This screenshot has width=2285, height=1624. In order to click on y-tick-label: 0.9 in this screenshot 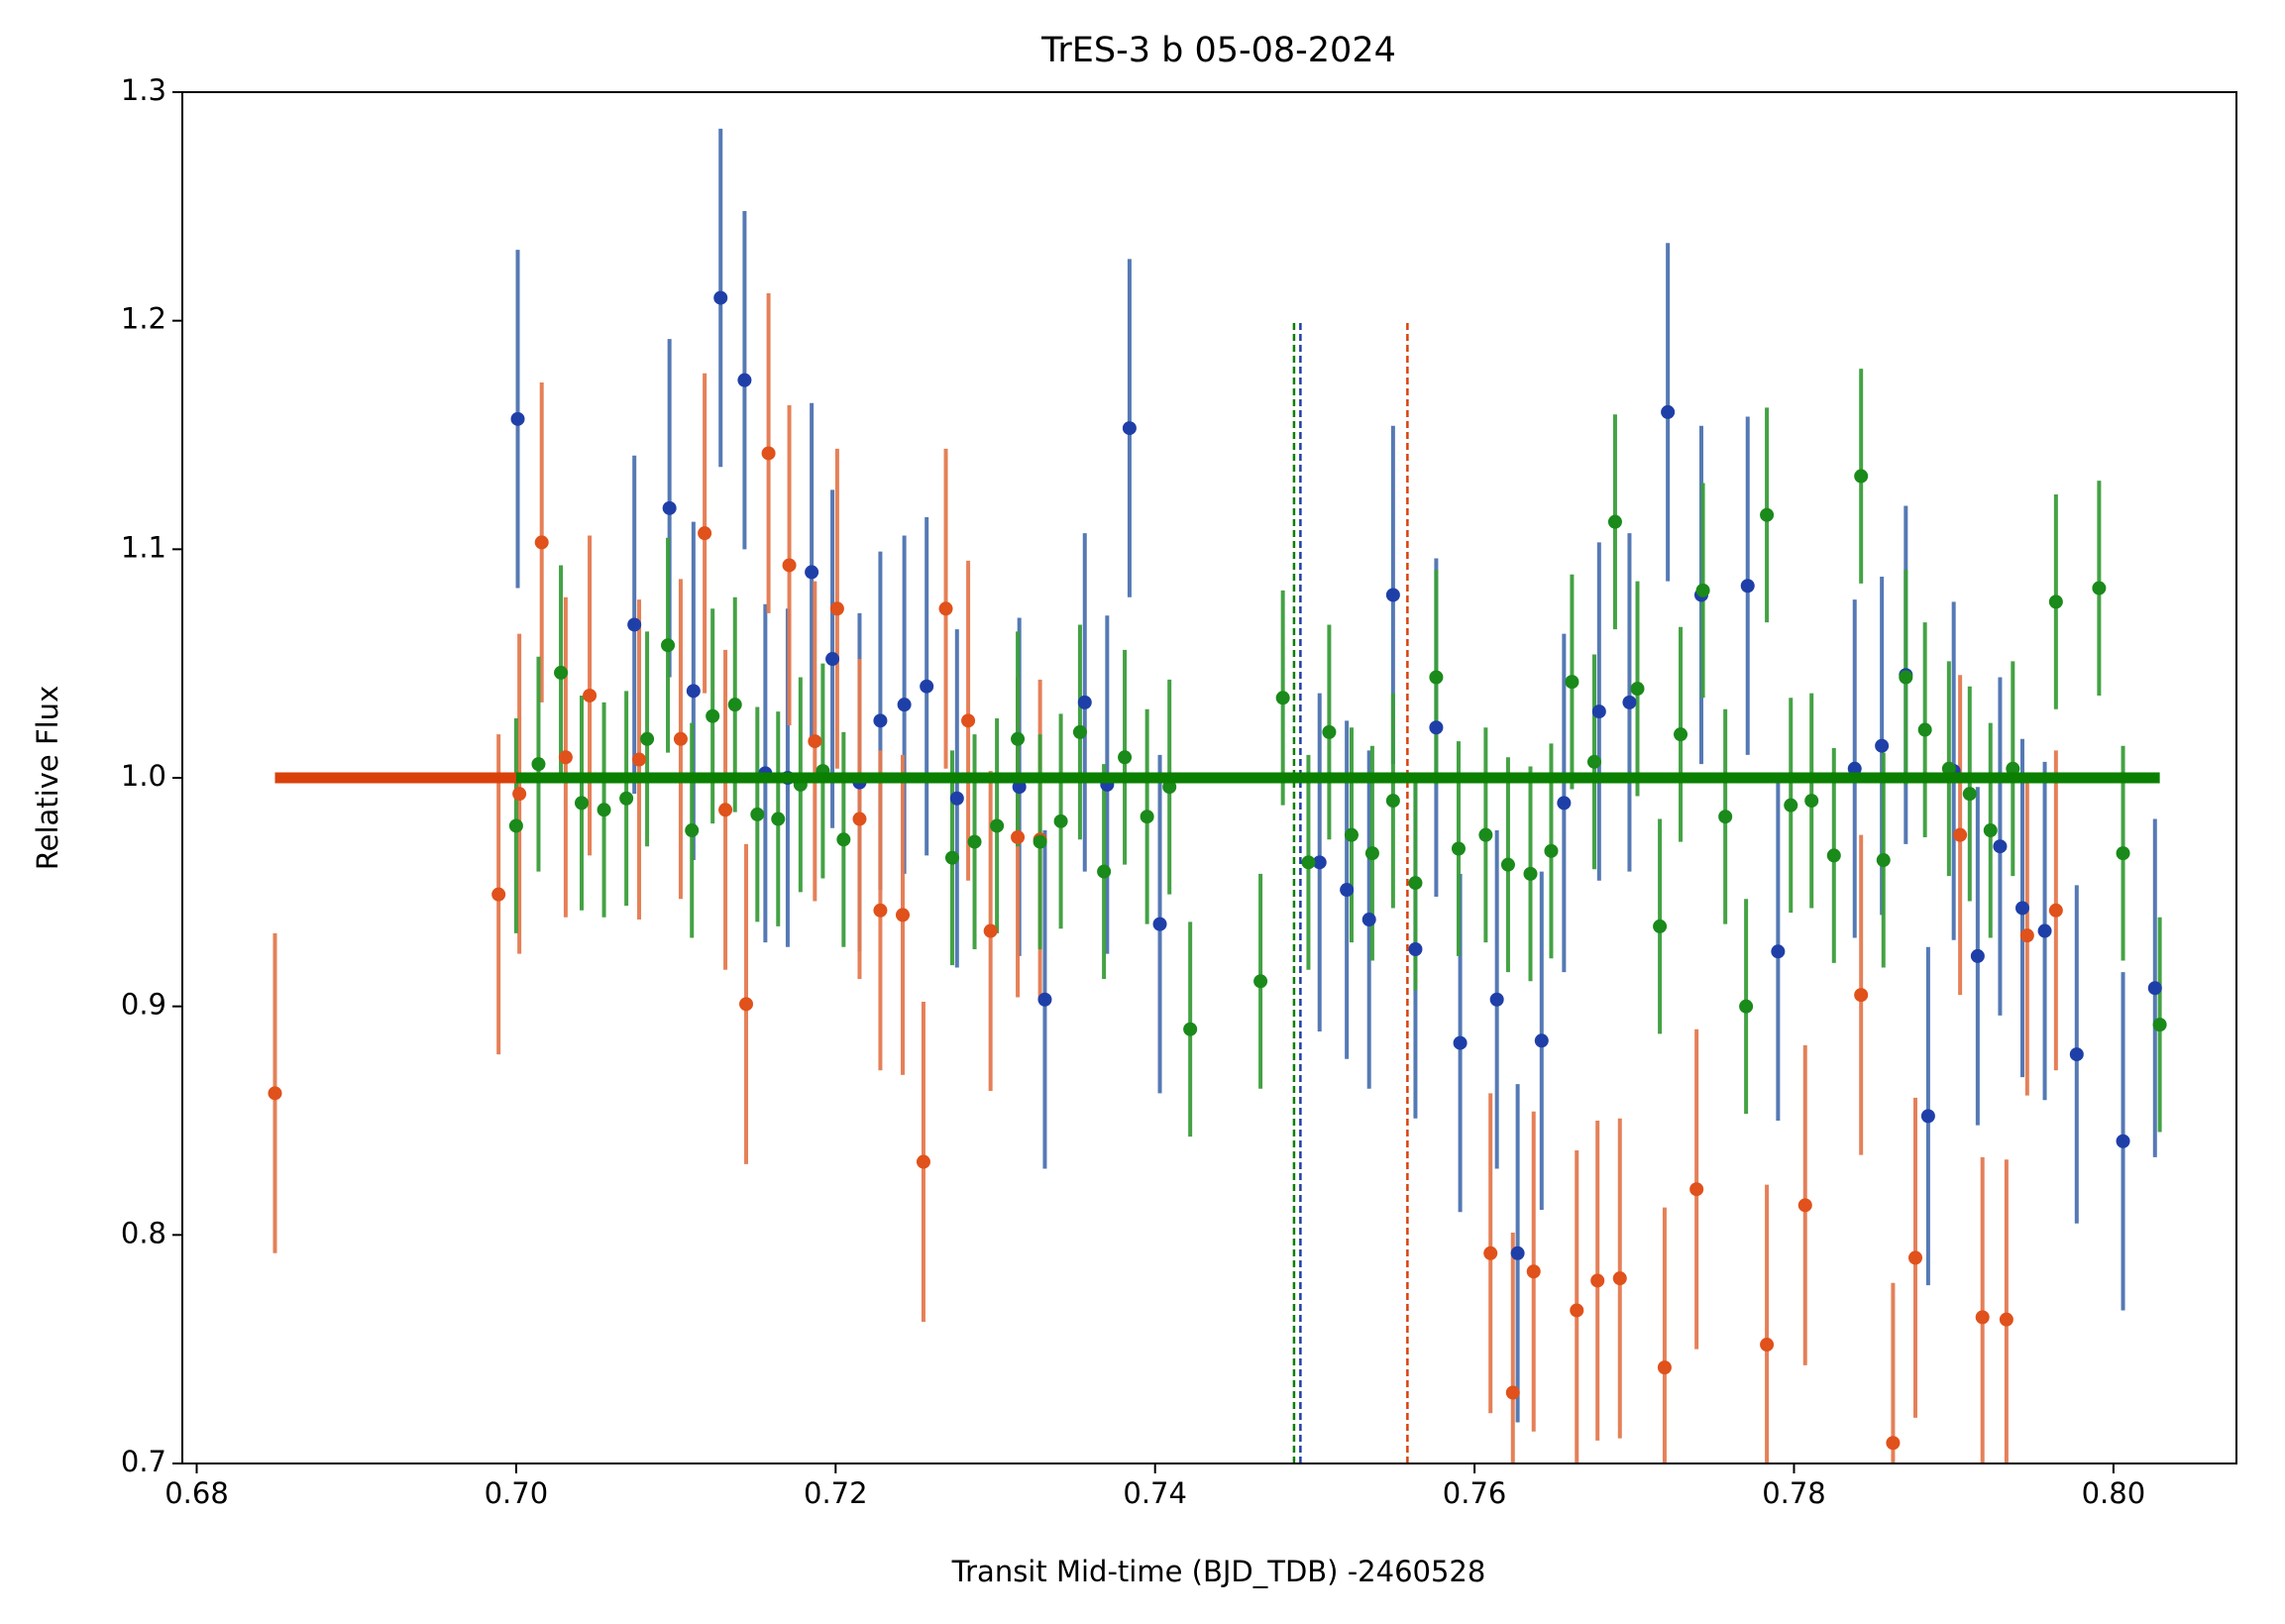, I will do `click(143, 1005)`.